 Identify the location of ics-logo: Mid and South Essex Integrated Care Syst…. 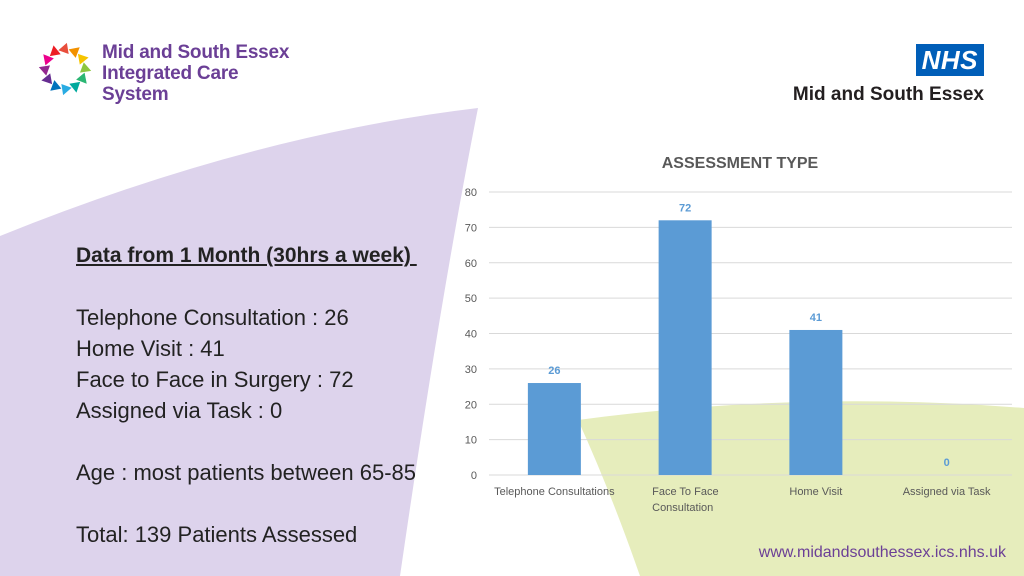
(162, 72).